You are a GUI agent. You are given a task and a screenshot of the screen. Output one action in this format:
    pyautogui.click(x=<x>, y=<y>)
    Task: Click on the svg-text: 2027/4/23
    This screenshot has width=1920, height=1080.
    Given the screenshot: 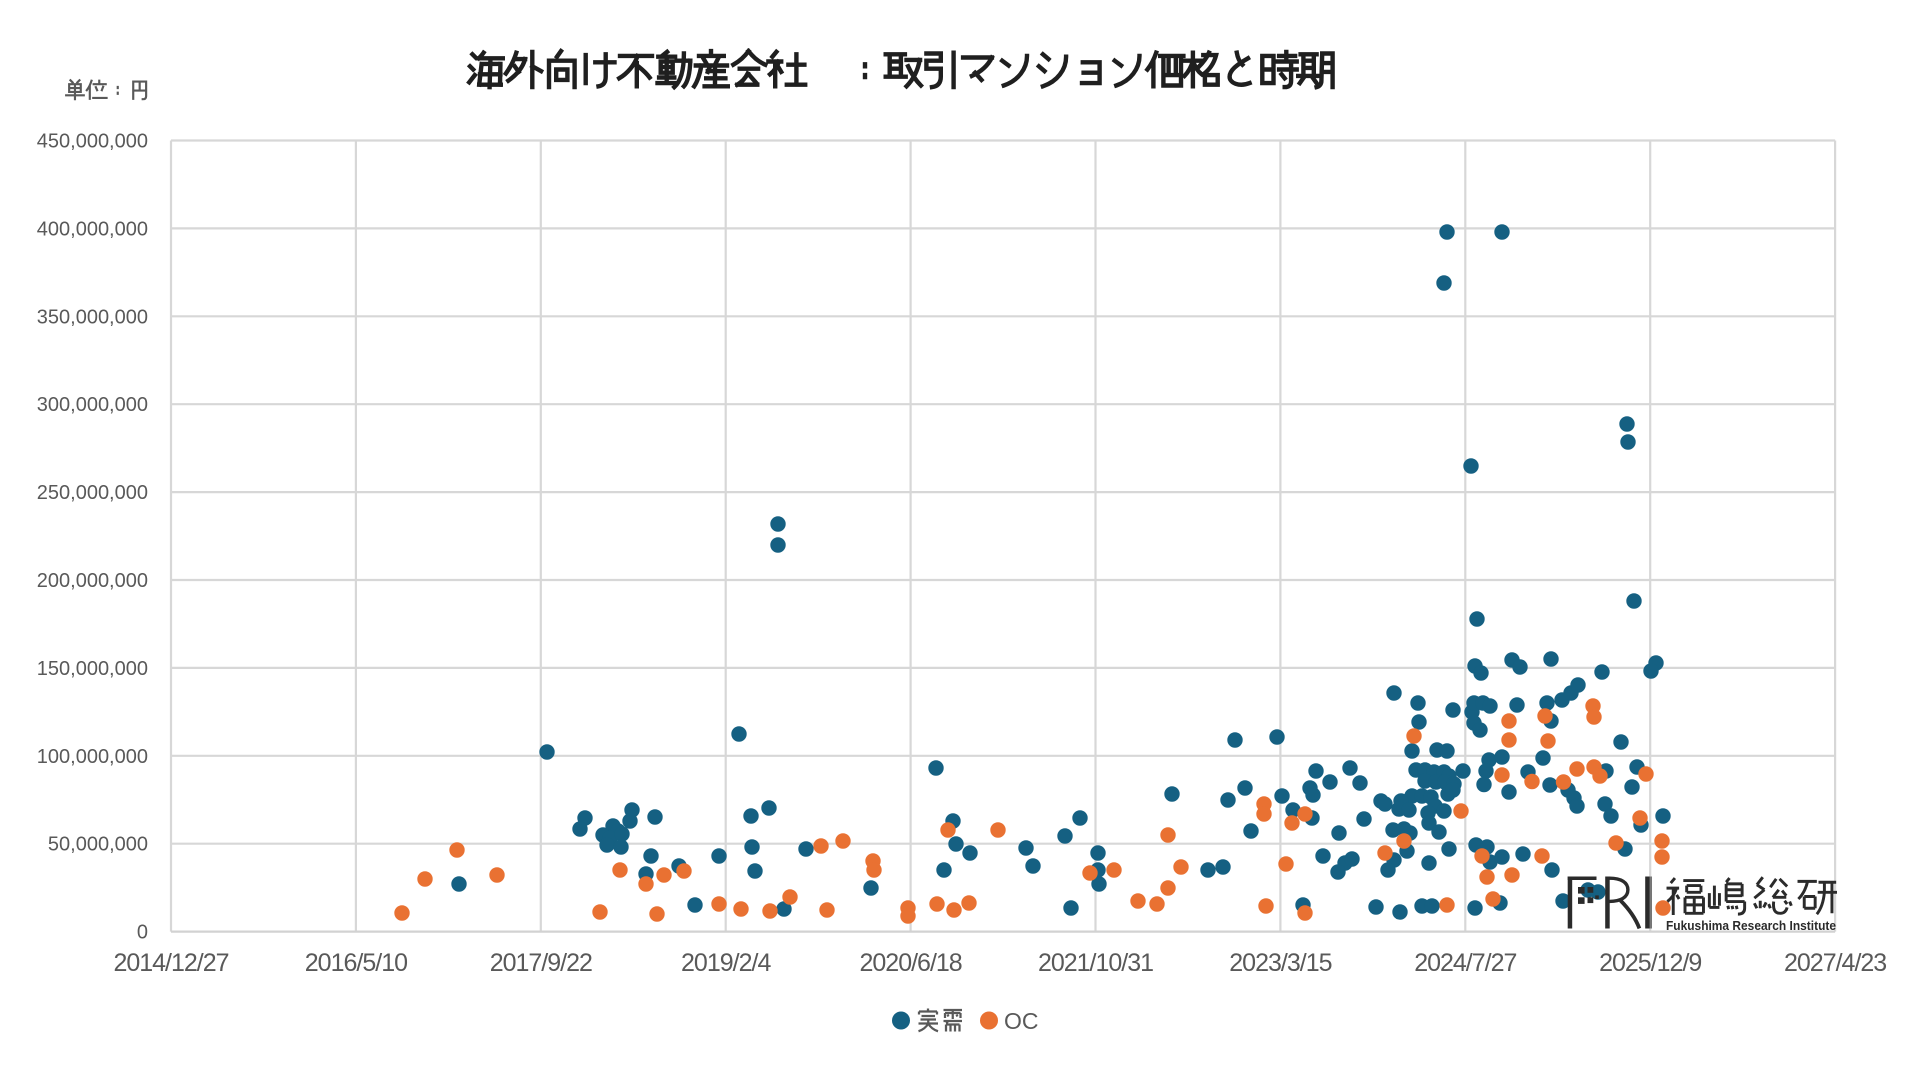 What is the action you would take?
    pyautogui.click(x=1835, y=963)
    